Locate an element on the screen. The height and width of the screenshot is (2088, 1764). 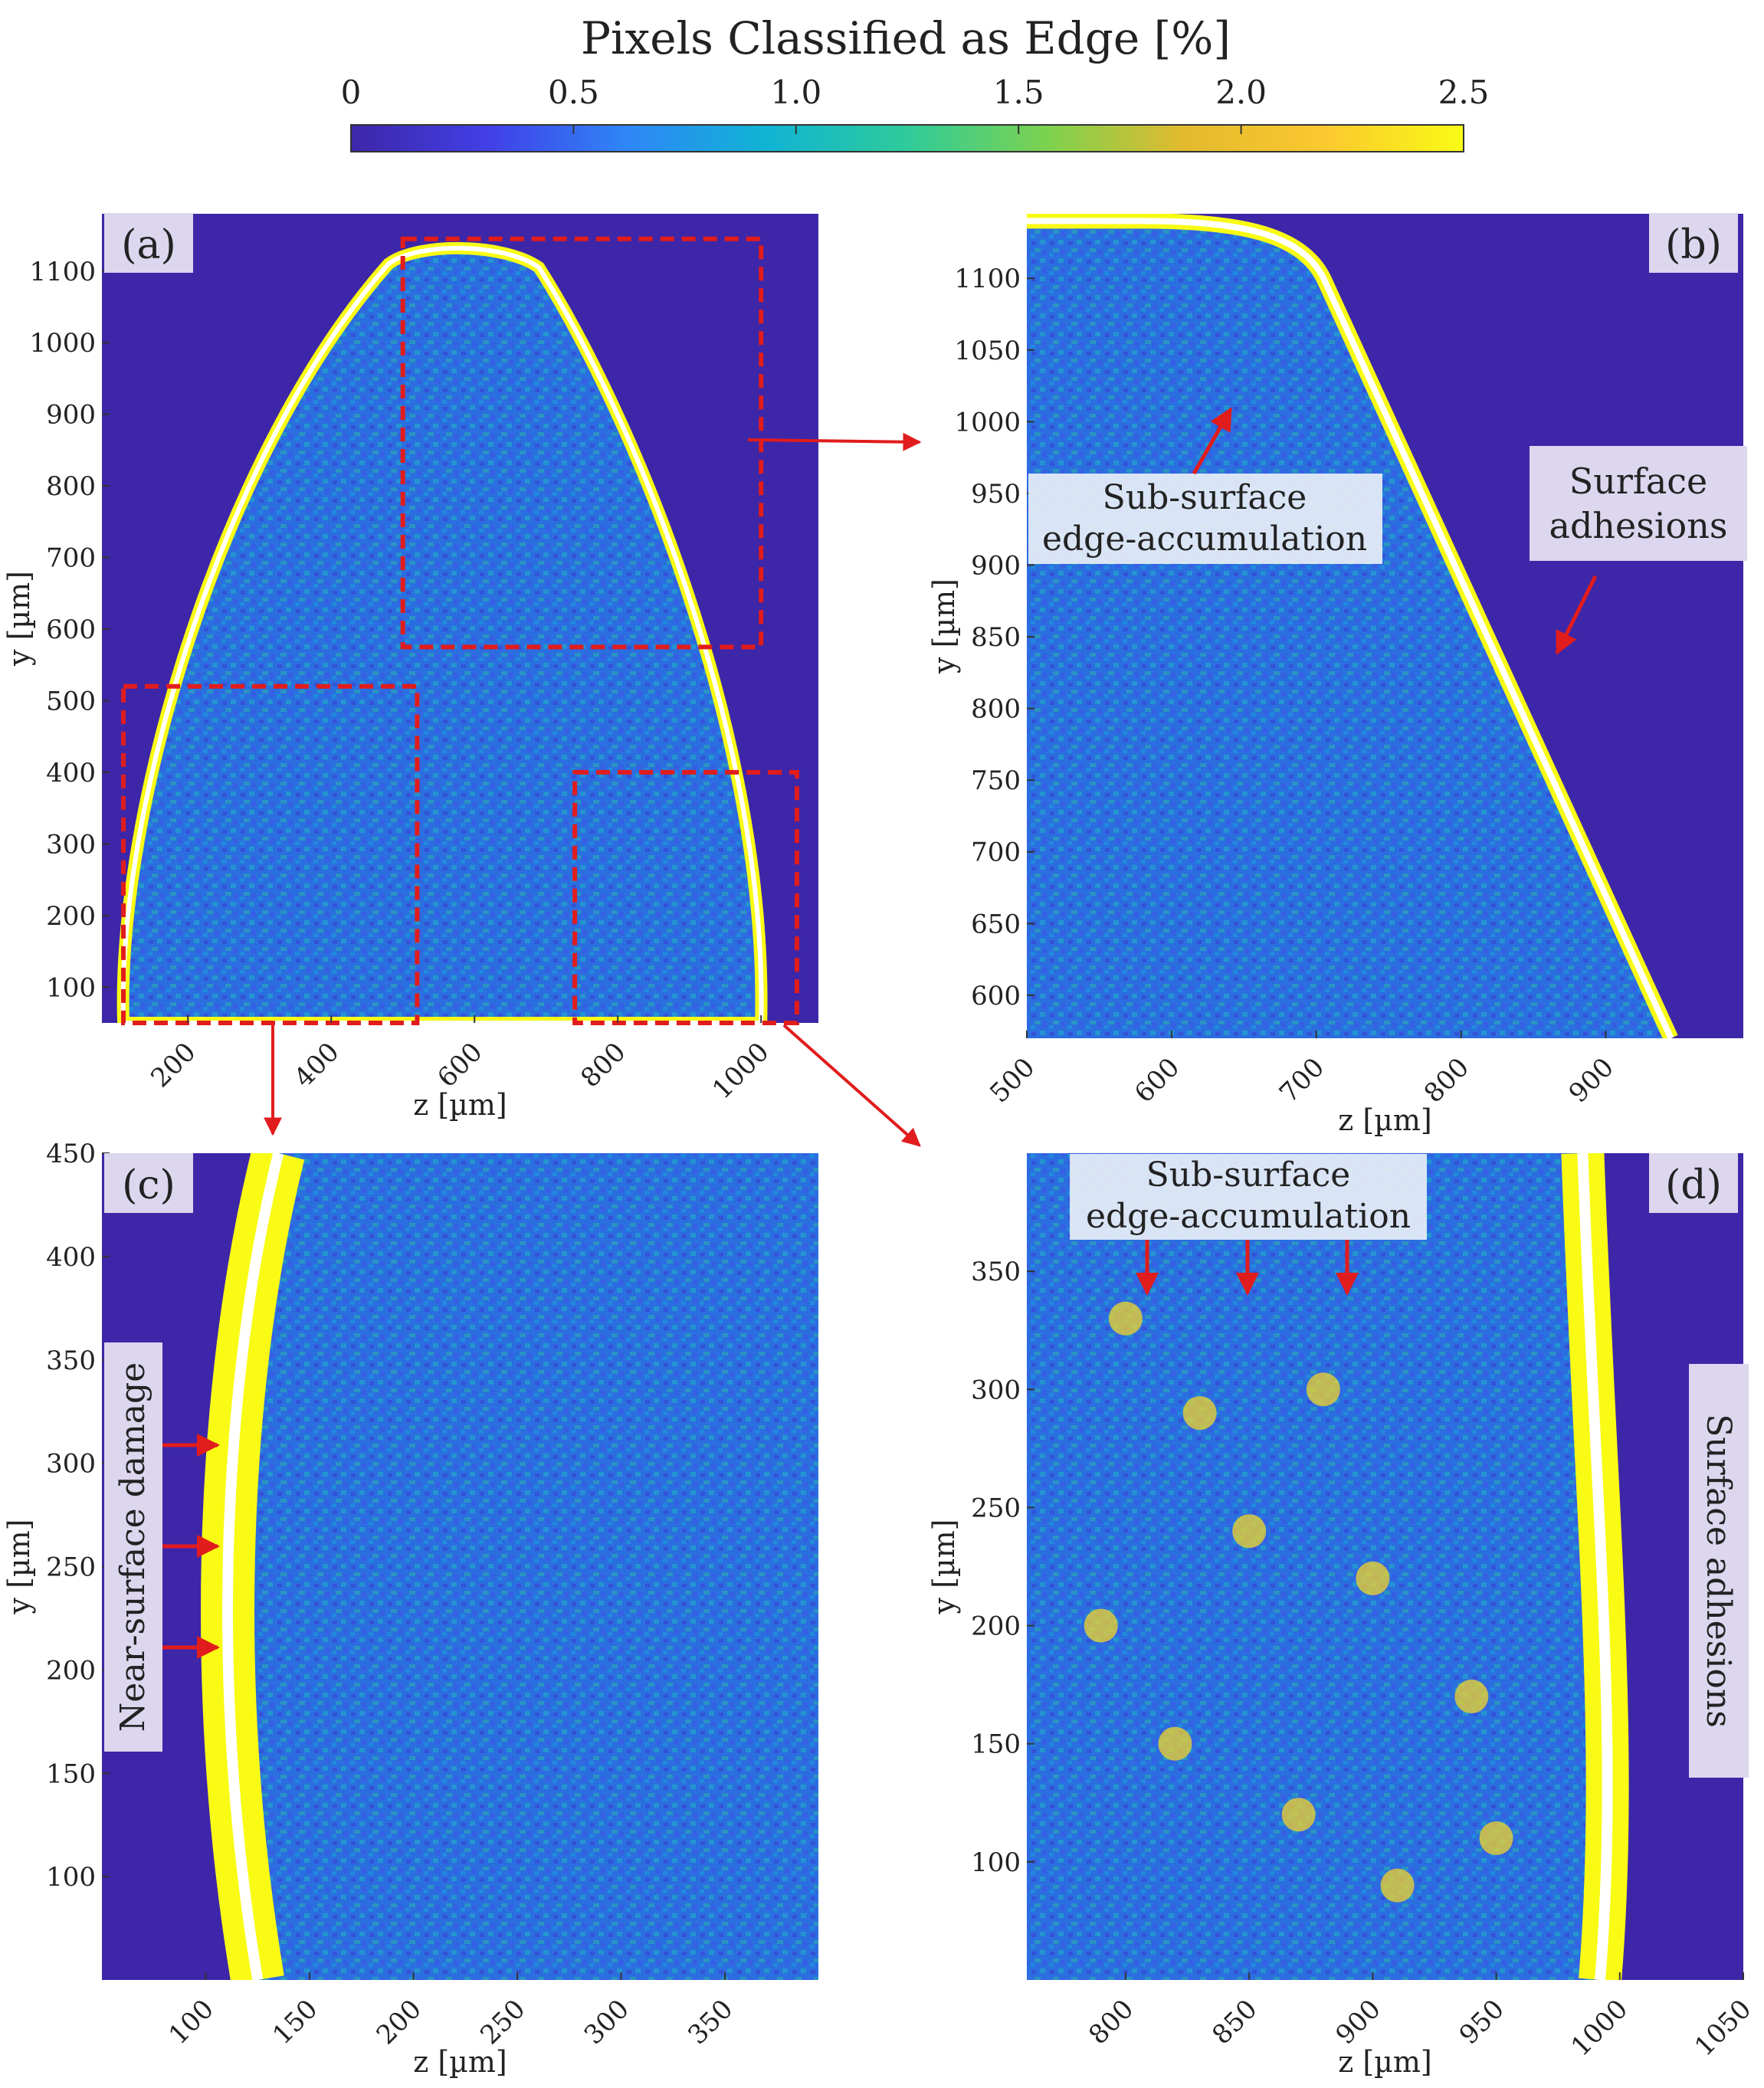
annotation-b-subsurface: Sub-surface edge-accumulation is located at coordinates (1205, 485).